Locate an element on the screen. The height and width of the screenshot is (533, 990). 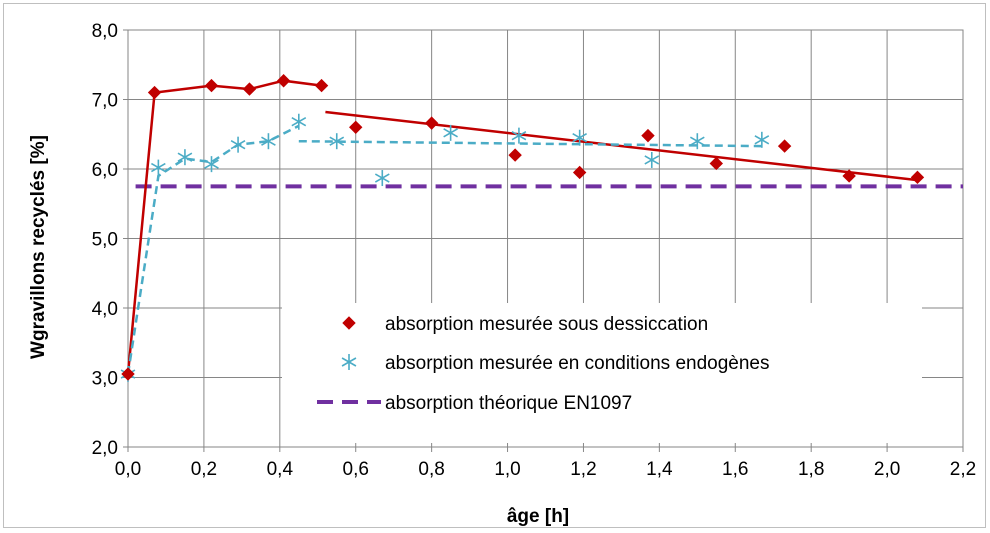
x-tick-label: 0,0 is located at coordinates (128, 469).